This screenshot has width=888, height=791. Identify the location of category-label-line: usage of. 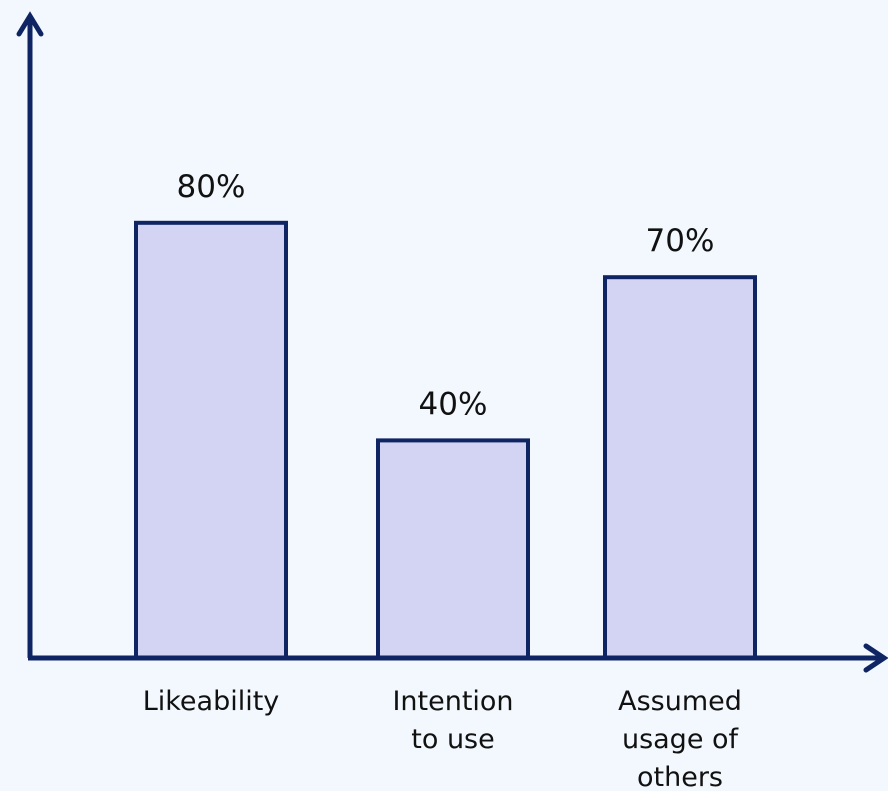
(681, 739).